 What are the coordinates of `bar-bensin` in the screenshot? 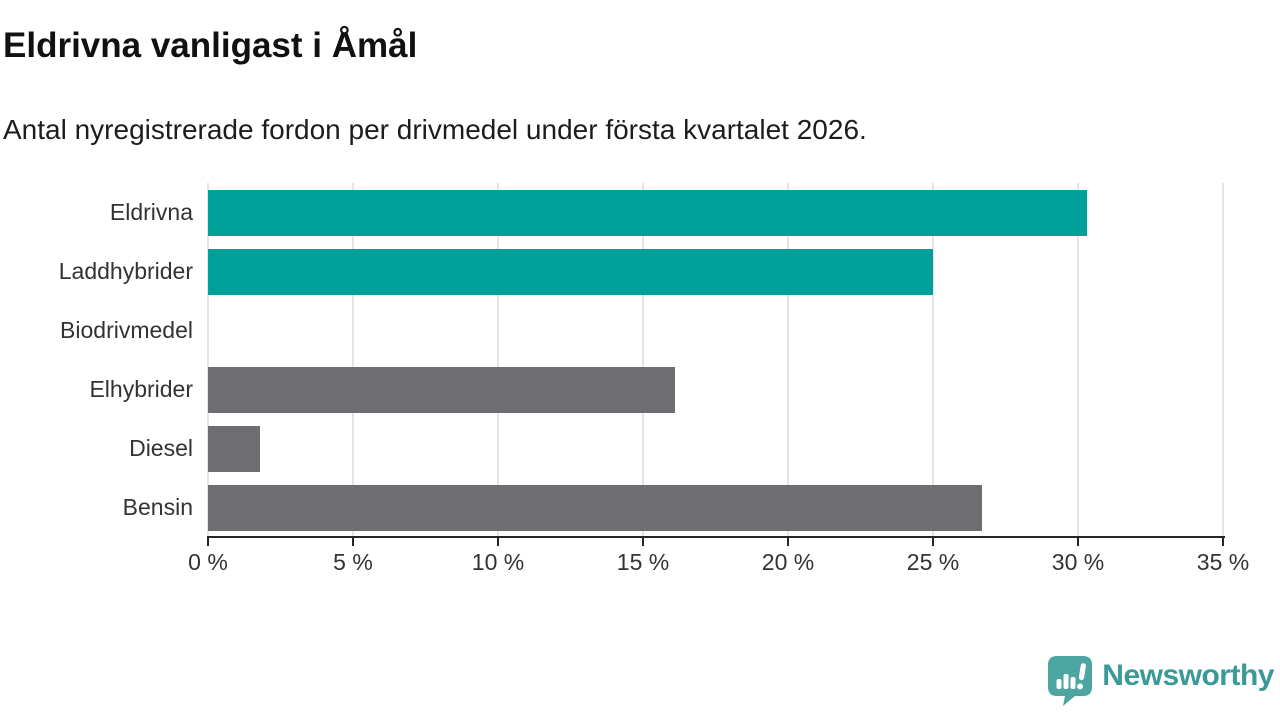 It's located at (595, 507).